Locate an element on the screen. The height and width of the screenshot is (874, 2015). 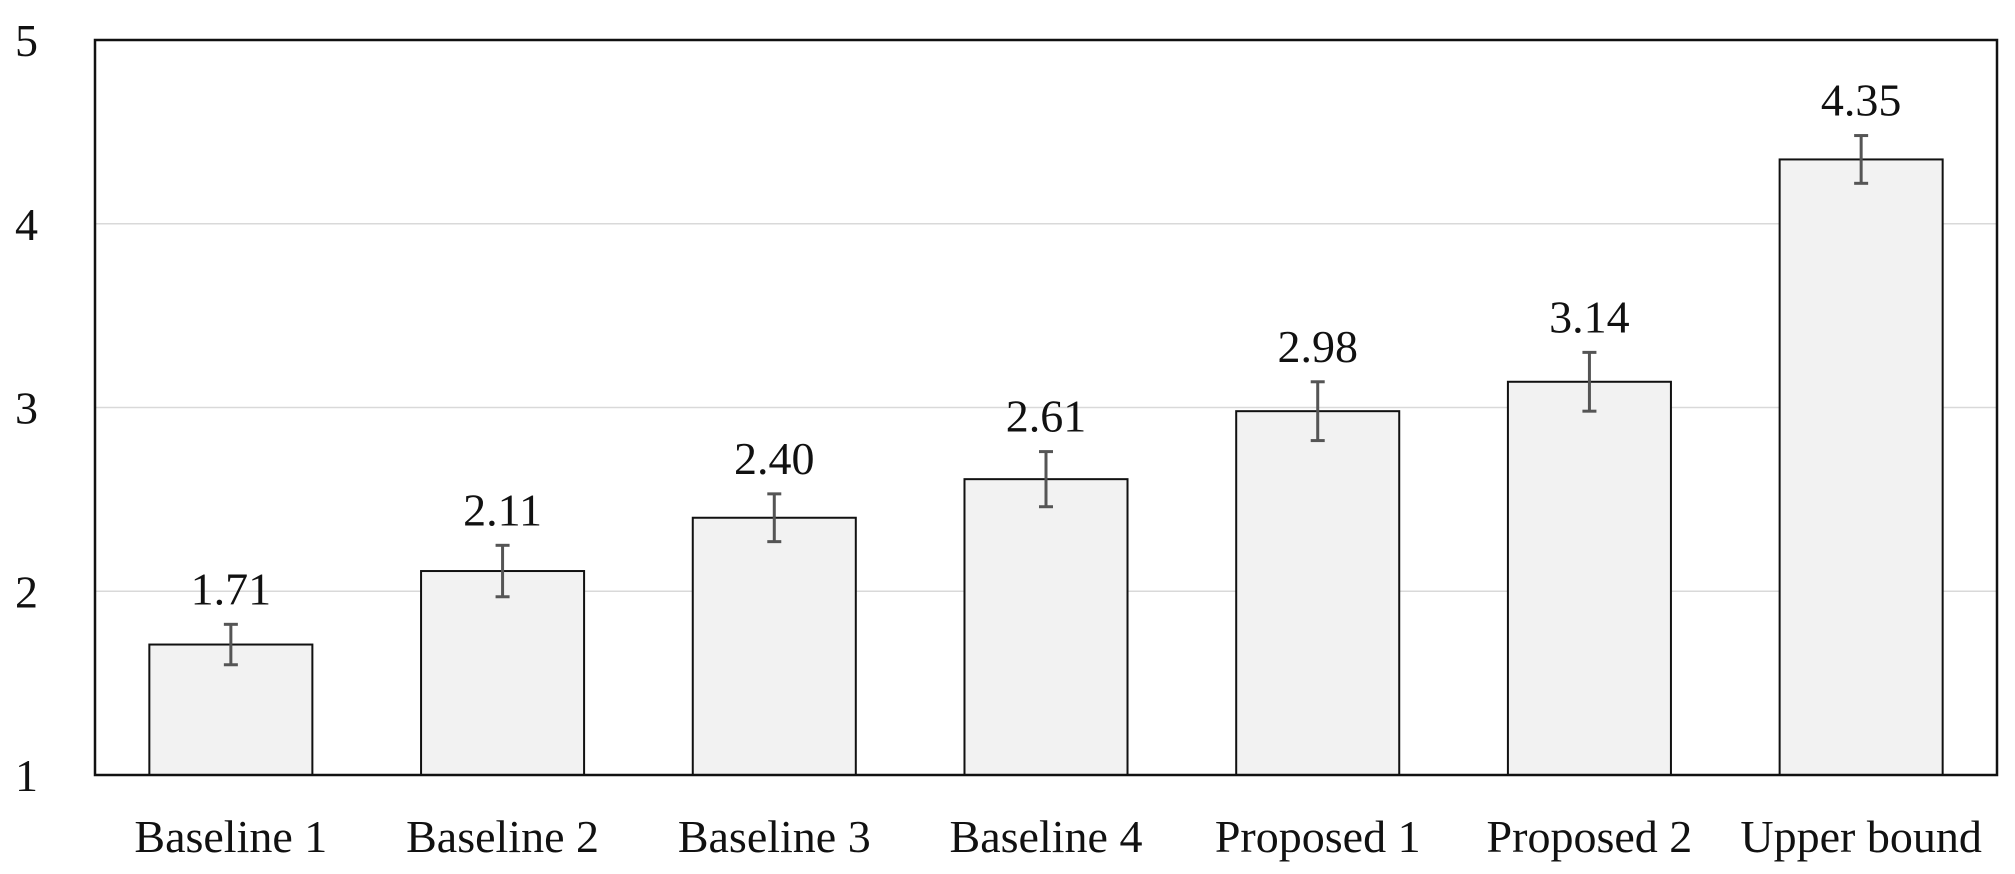
y-tick-label: 1 is located at coordinates (26, 775).